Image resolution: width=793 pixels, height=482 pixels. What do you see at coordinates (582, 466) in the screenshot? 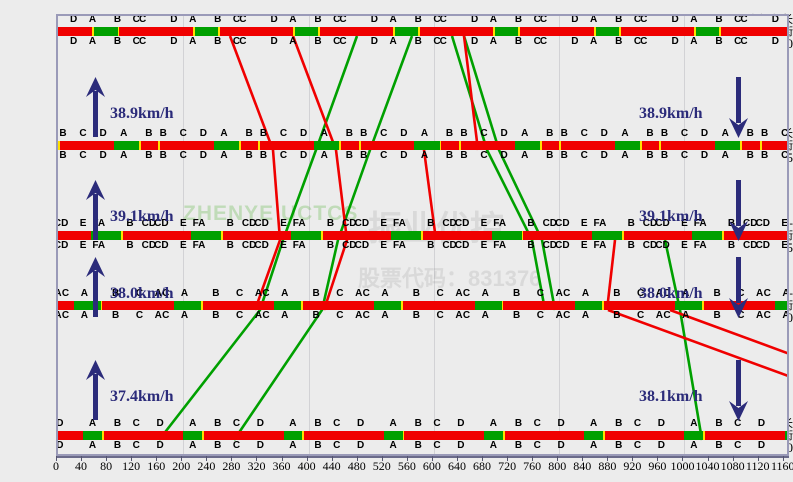
I see `x-tick-label: 840` at bounding box center [582, 466].